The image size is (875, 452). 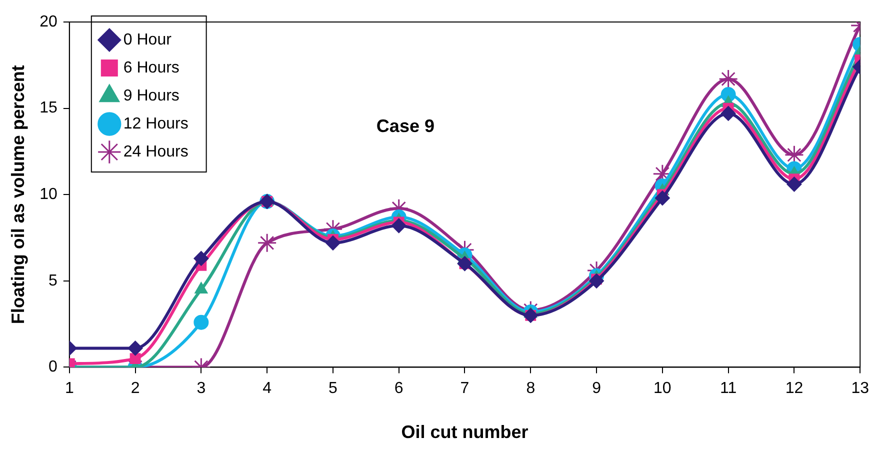 What do you see at coordinates (465, 389) in the screenshot?
I see `x-tick-label: 7` at bounding box center [465, 389].